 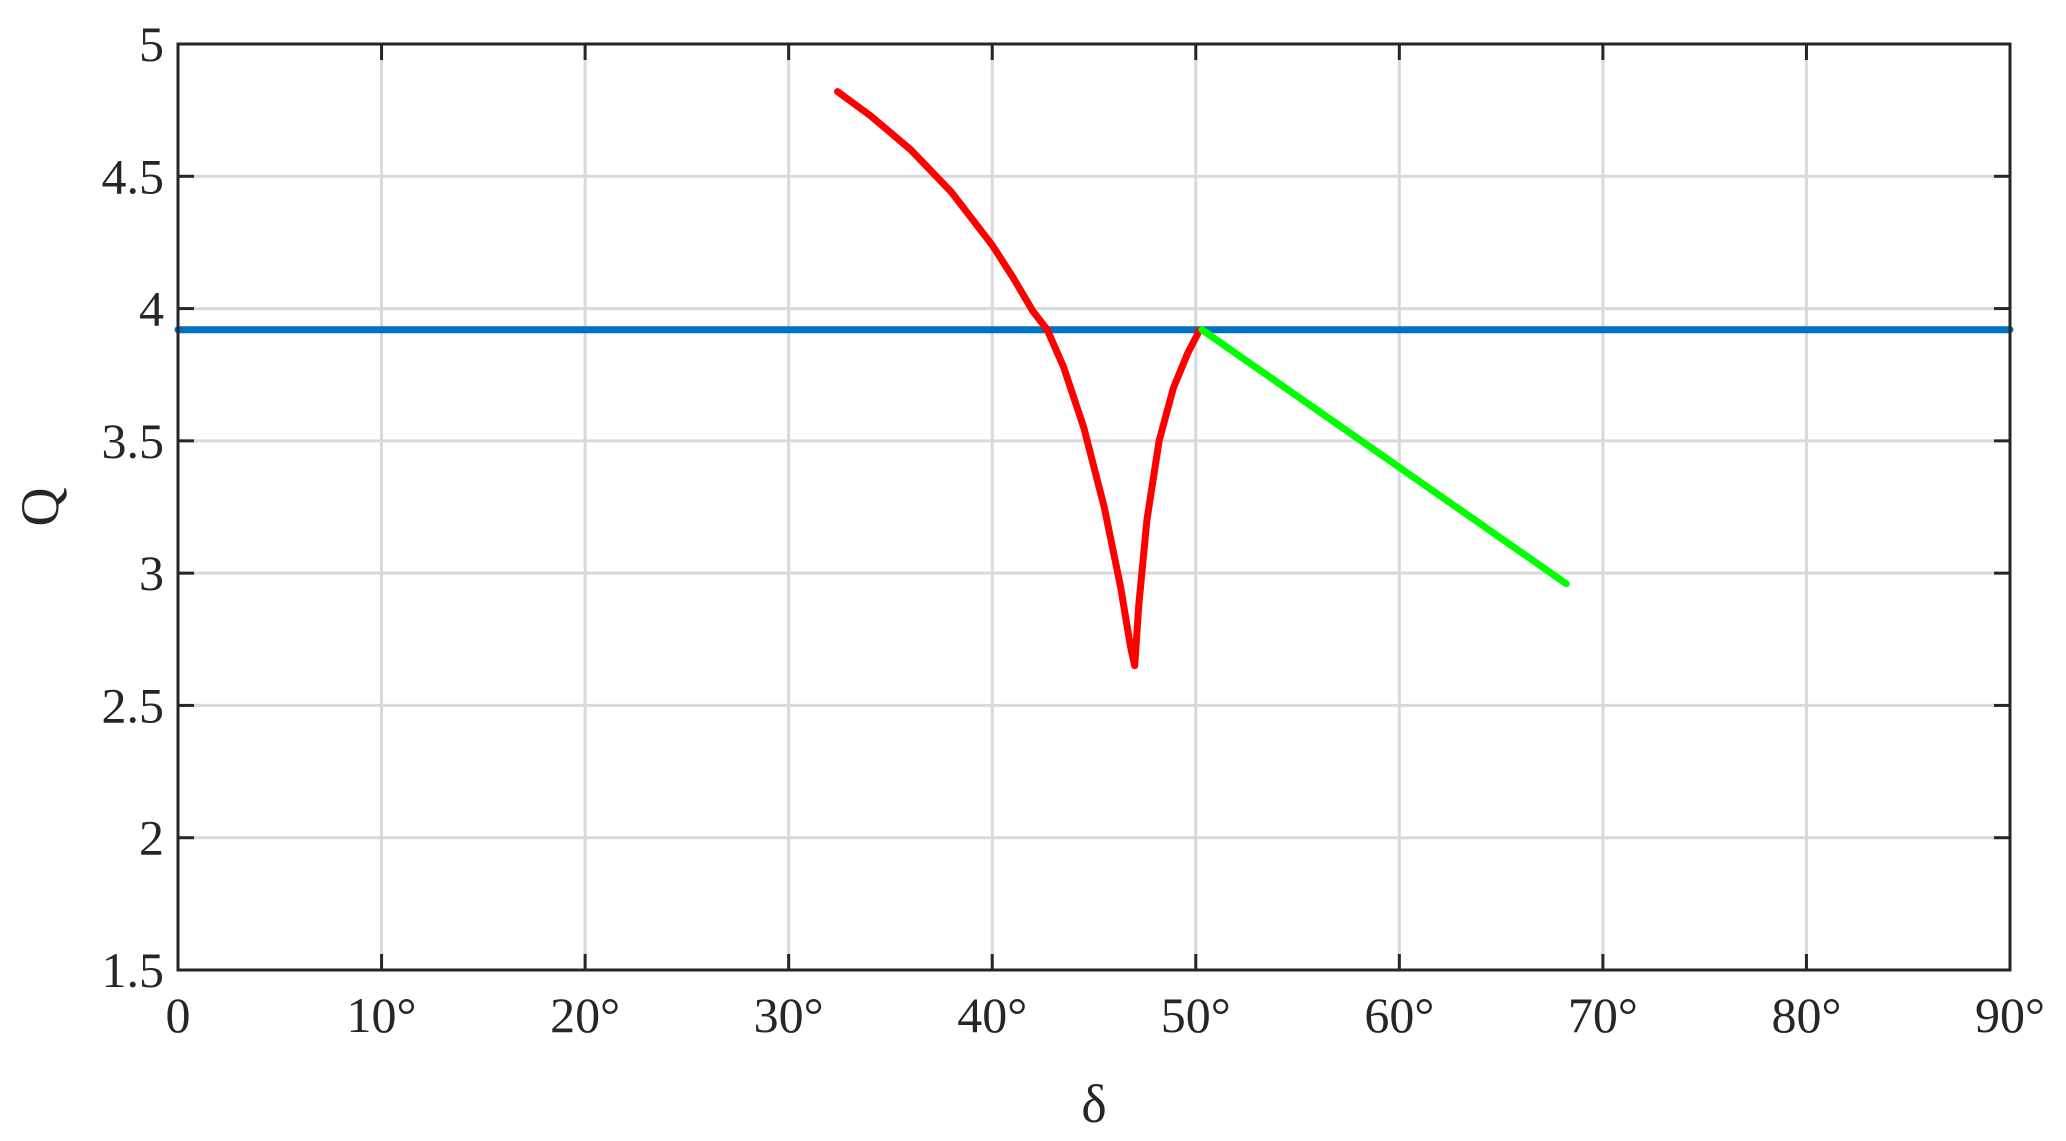 I want to click on y-axis-label: Q, so click(x=40, y=507).